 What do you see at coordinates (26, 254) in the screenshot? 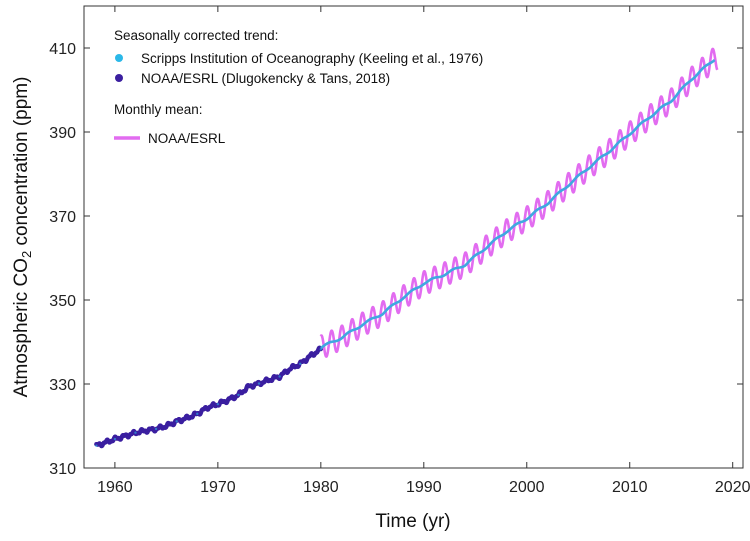
I see `y-axis-title-subscript: 2` at bounding box center [26, 254].